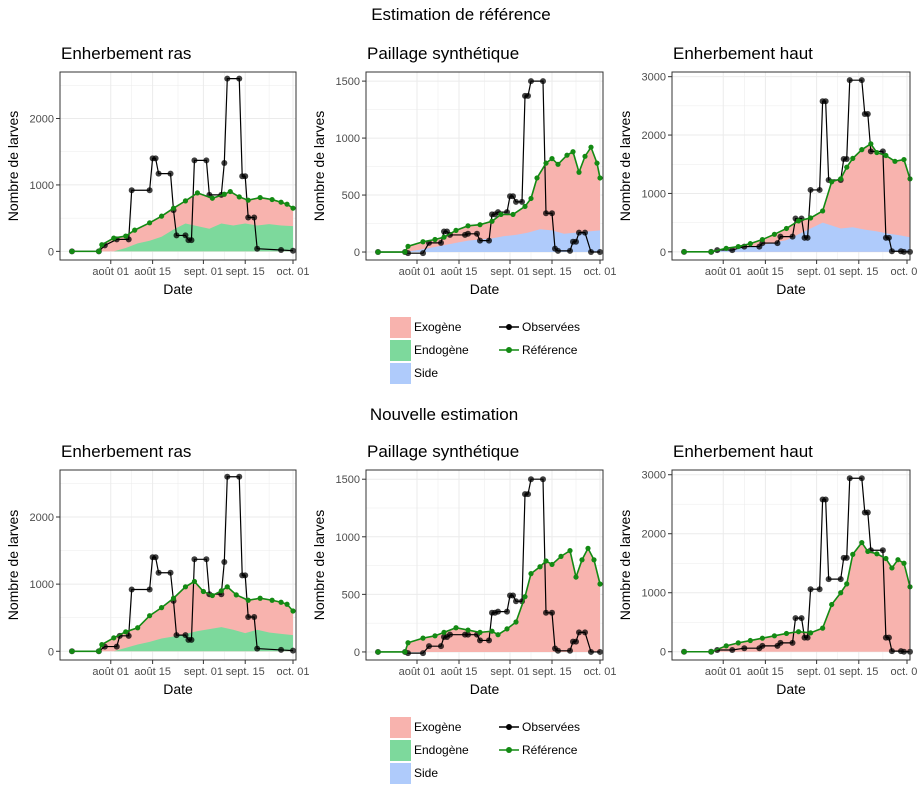  Describe the element at coordinates (348, 538) in the screenshot. I see `y-tick-label: 1000` at that location.